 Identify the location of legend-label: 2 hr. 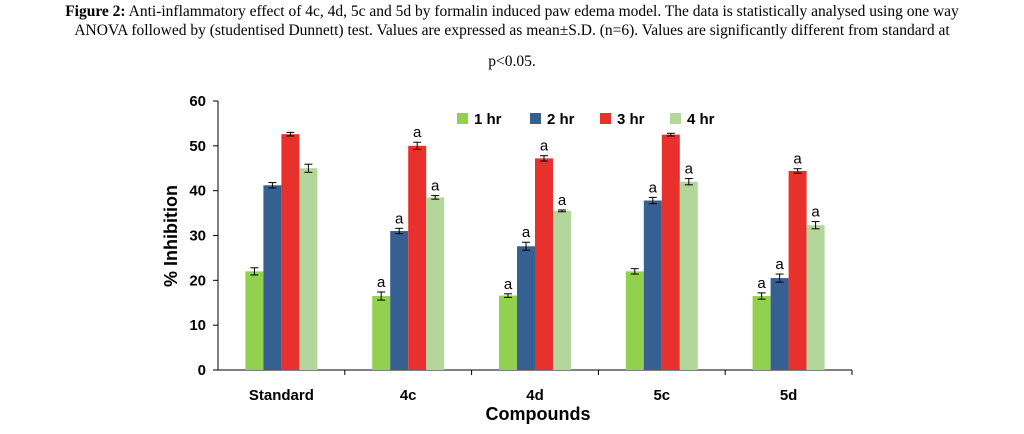
(561, 119).